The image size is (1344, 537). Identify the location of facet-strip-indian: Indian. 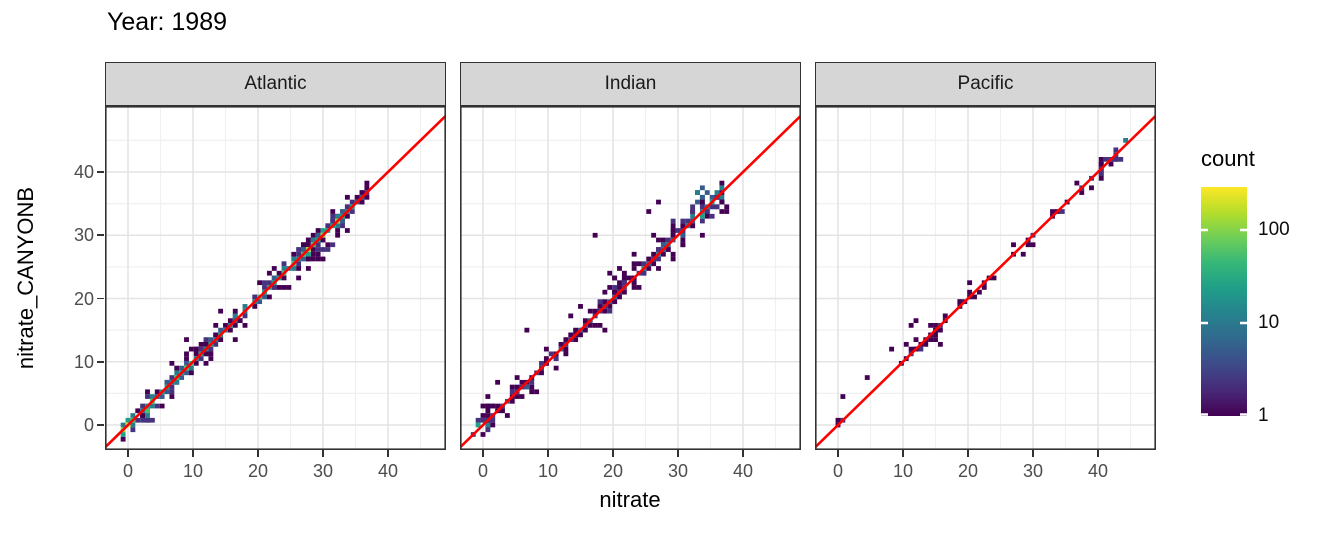
(630, 84).